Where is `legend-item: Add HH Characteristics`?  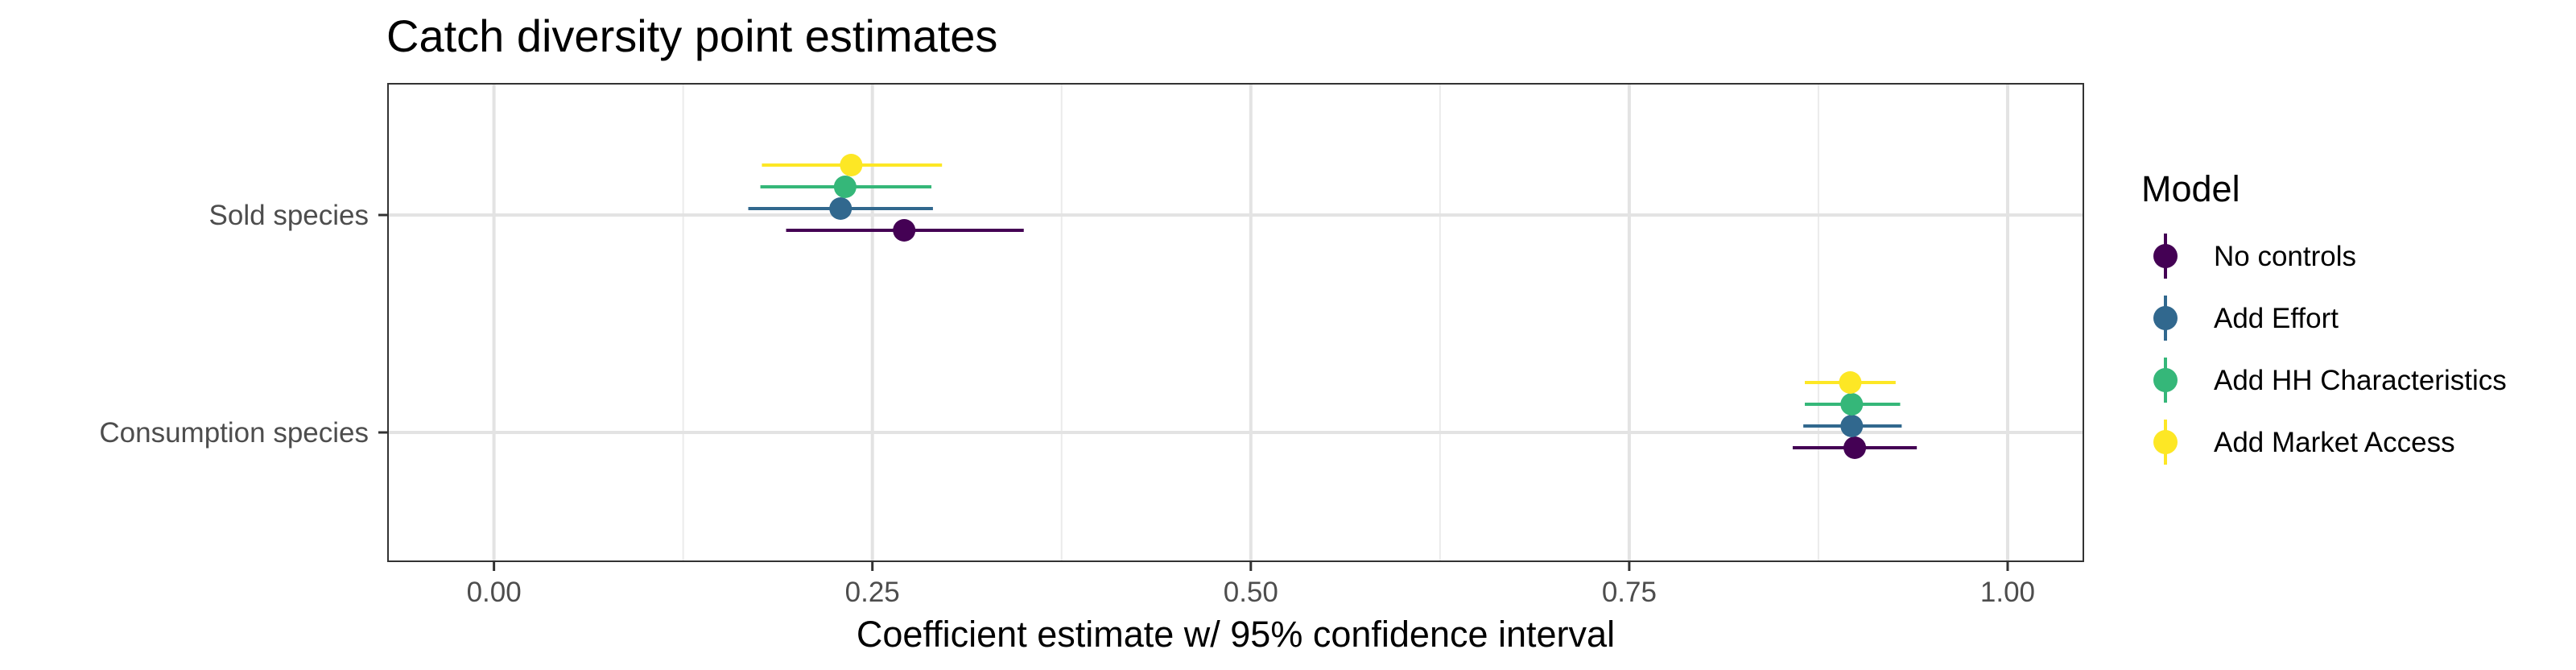
legend-item: Add HH Characteristics is located at coordinates (2330, 380).